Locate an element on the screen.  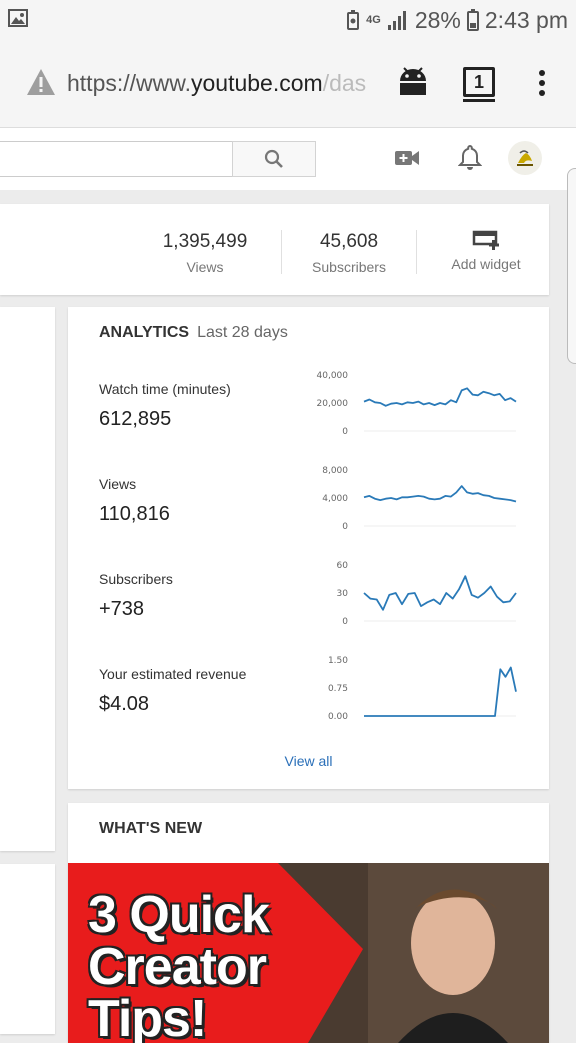
sparkline-tick-label: 1.50 is located at coordinates (338, 661).